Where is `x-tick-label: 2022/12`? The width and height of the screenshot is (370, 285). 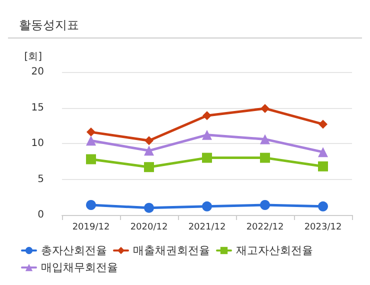 x-tick-label: 2022/12 is located at coordinates (265, 227).